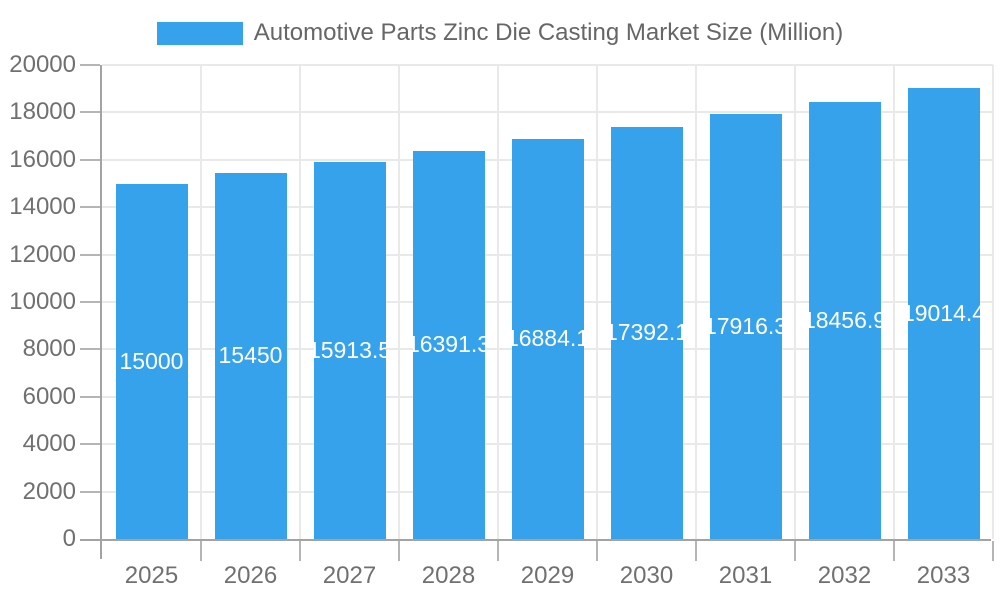  What do you see at coordinates (547, 575) in the screenshot?
I see `x-axis-label: 2029` at bounding box center [547, 575].